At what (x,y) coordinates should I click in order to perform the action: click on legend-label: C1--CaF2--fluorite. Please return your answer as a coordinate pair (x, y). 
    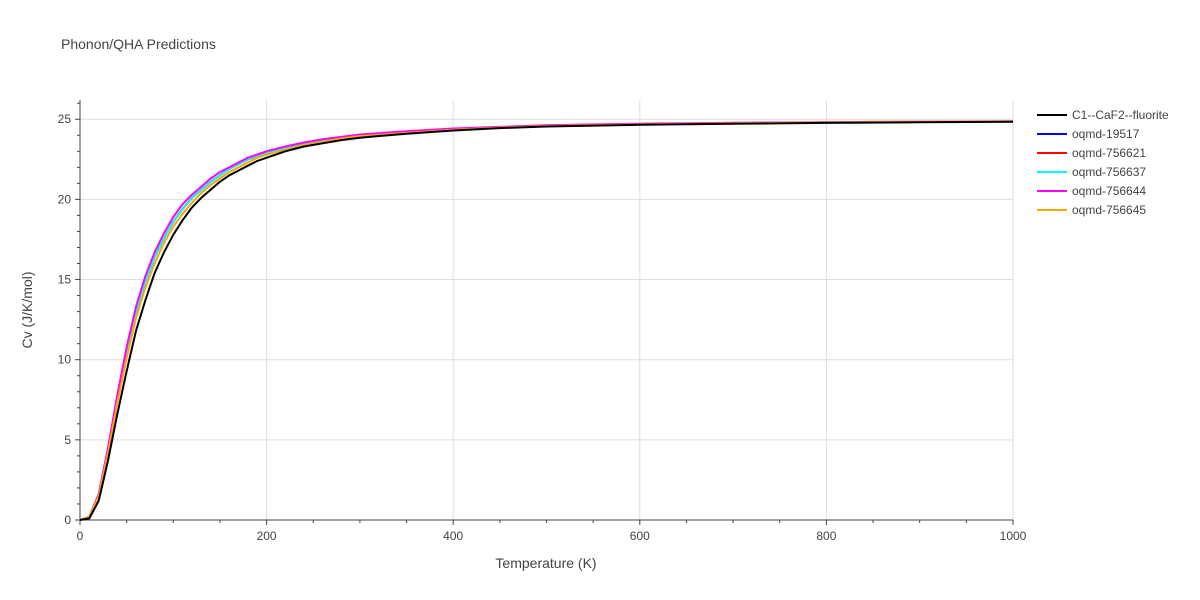
    Looking at the image, I should click on (1120, 115).